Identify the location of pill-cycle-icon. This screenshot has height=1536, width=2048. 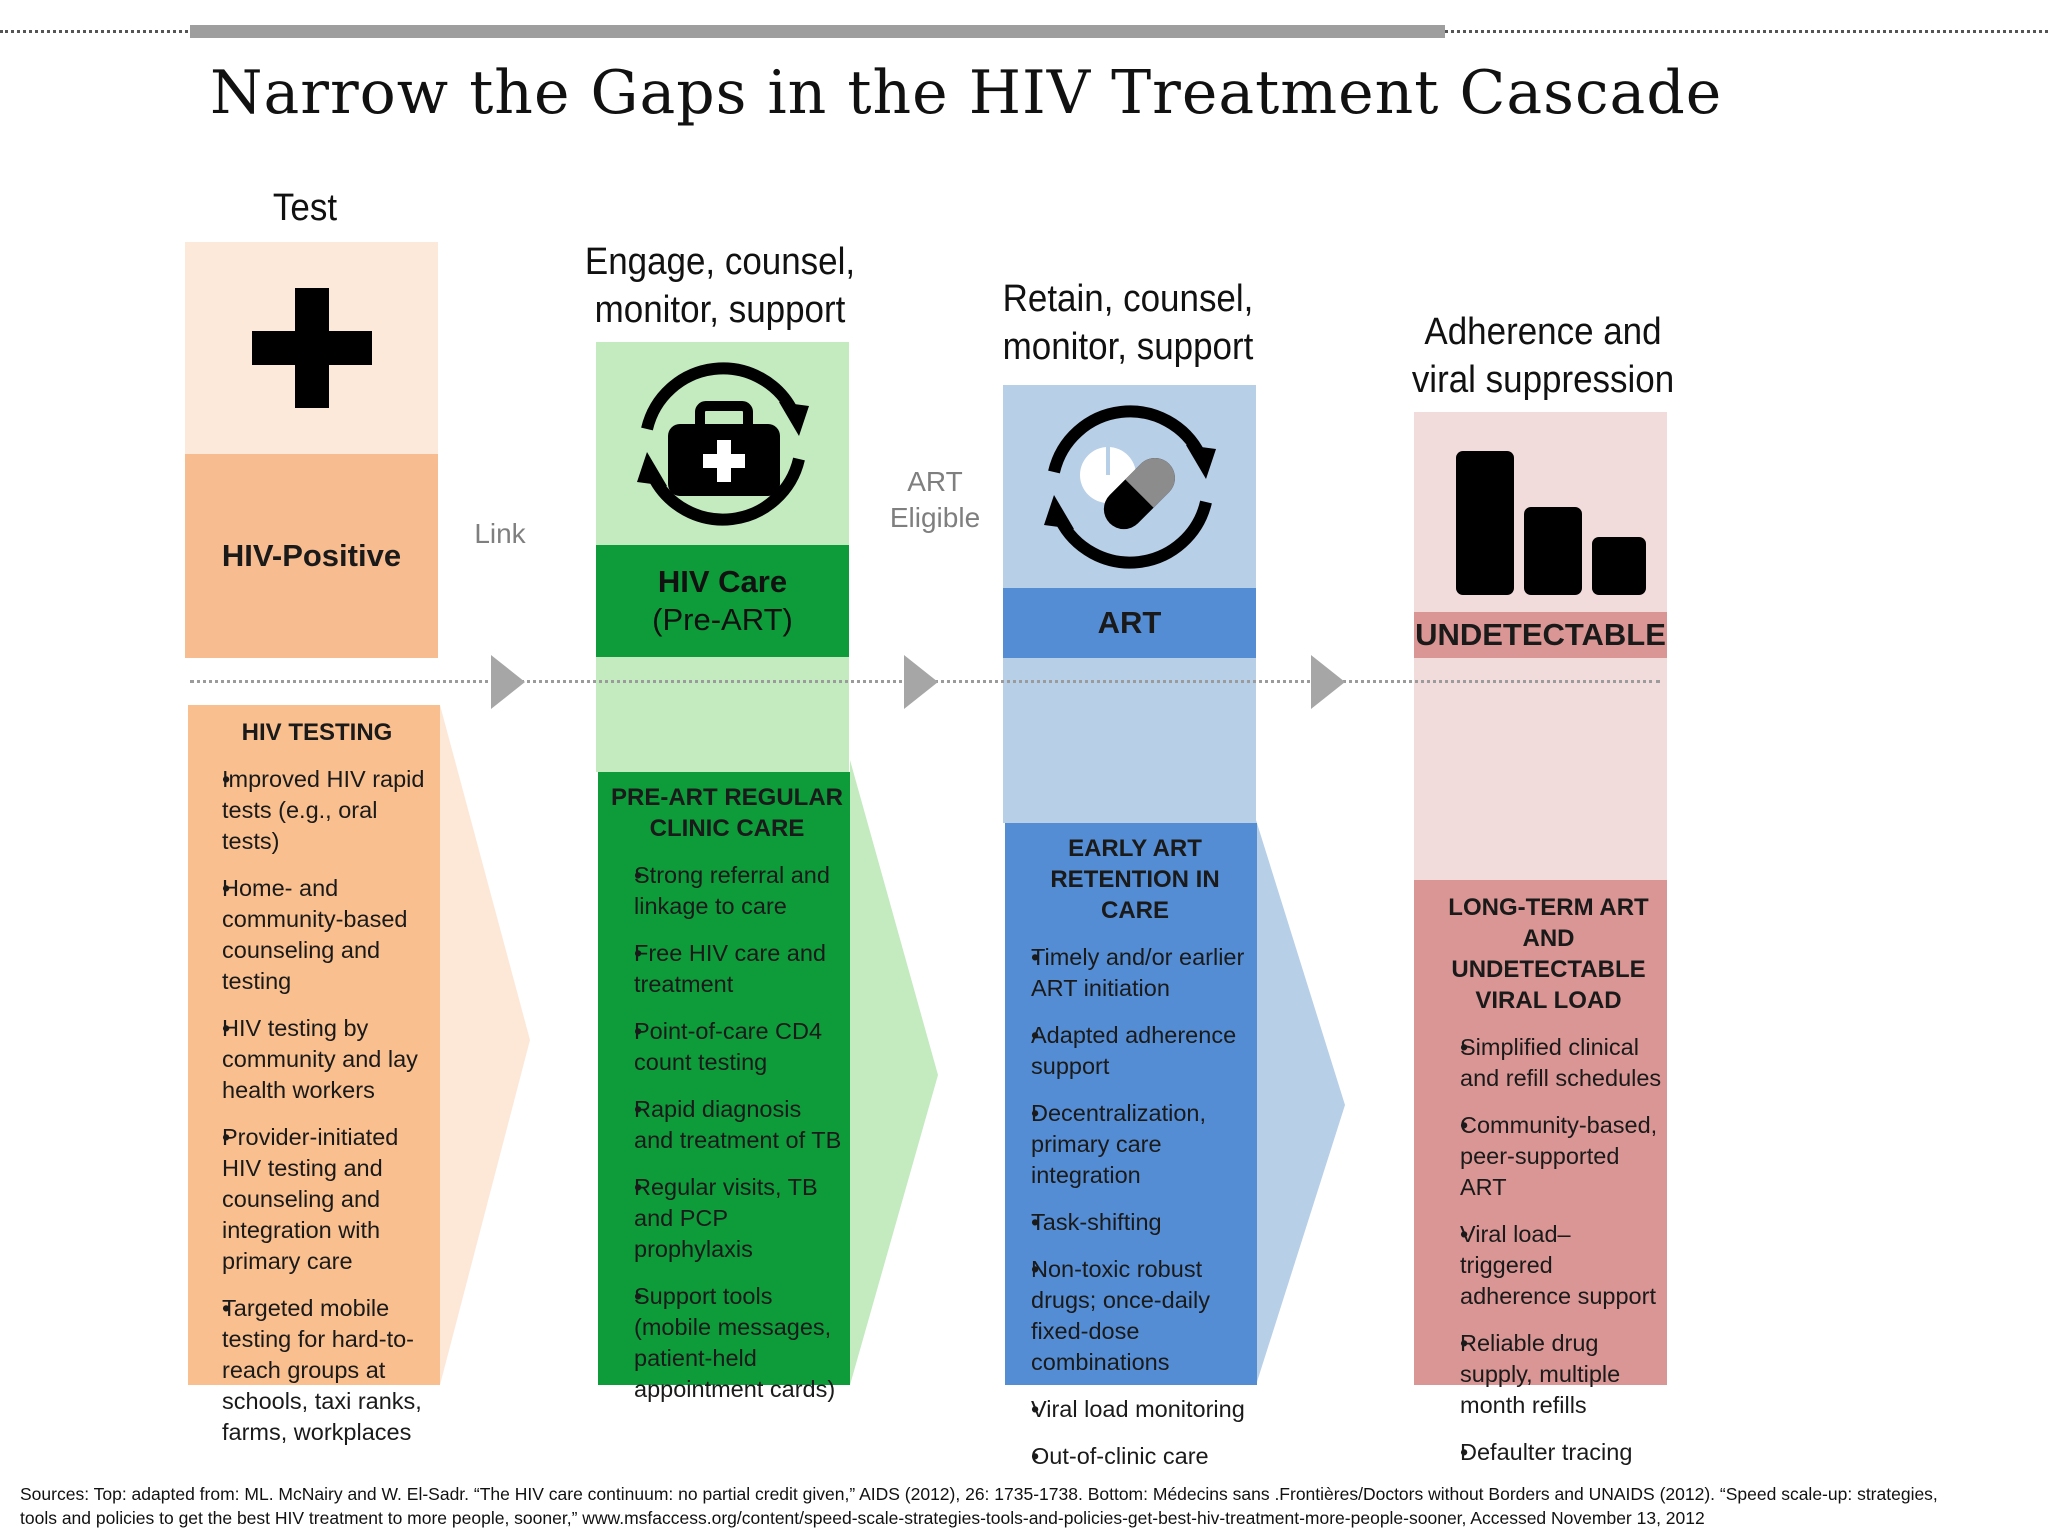
(1129, 486).